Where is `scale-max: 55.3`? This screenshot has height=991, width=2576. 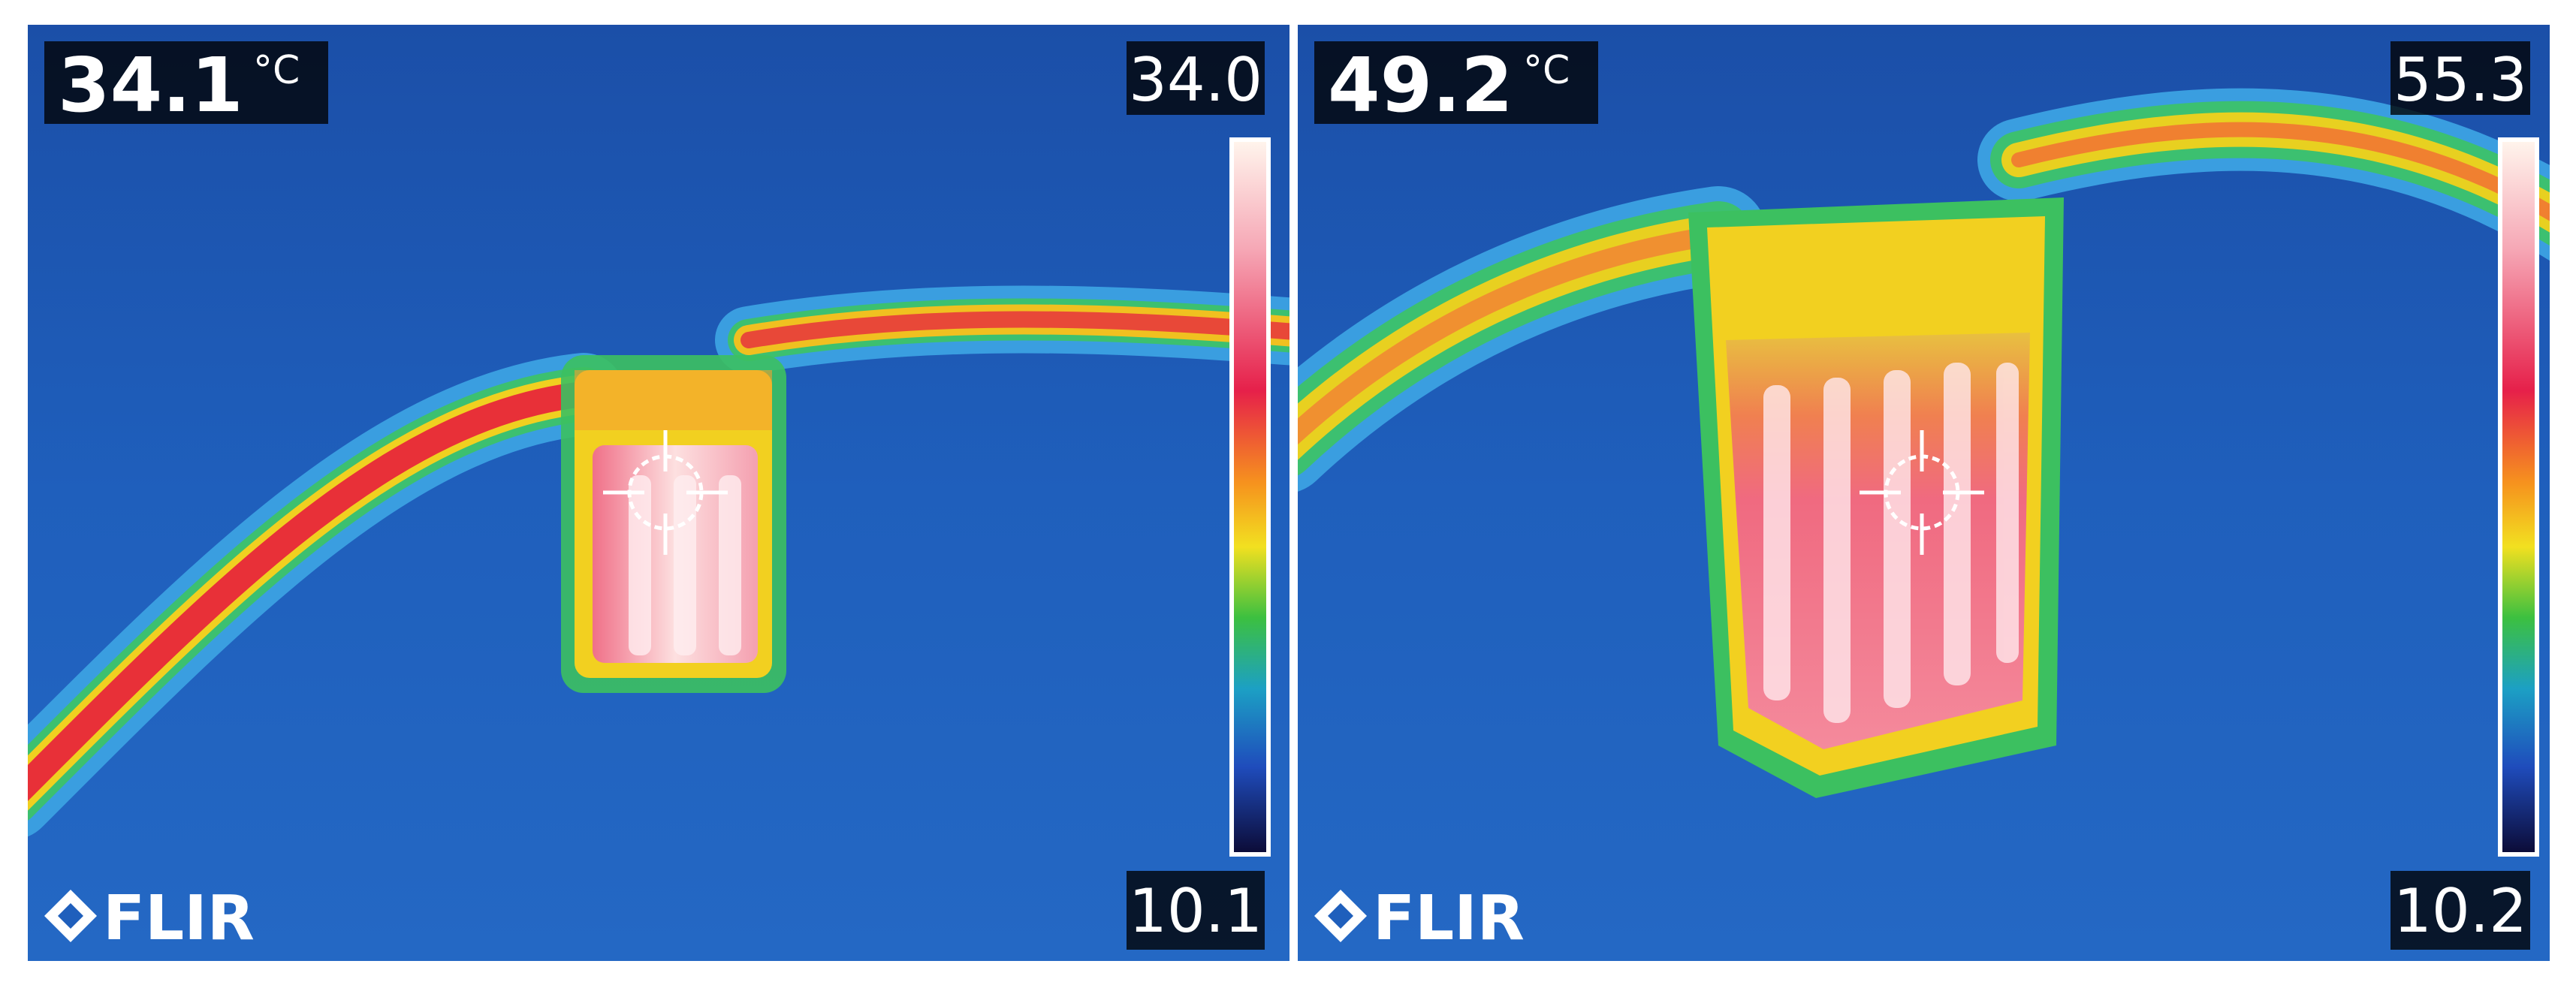
scale-max: 55.3 is located at coordinates (2460, 80).